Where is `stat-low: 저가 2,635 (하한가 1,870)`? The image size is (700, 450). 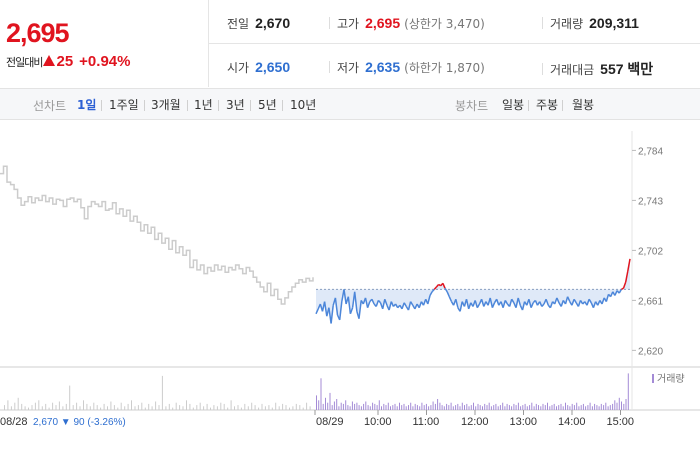
stat-low: 저가 2,635 (하한가 1,870) is located at coordinates (407, 67).